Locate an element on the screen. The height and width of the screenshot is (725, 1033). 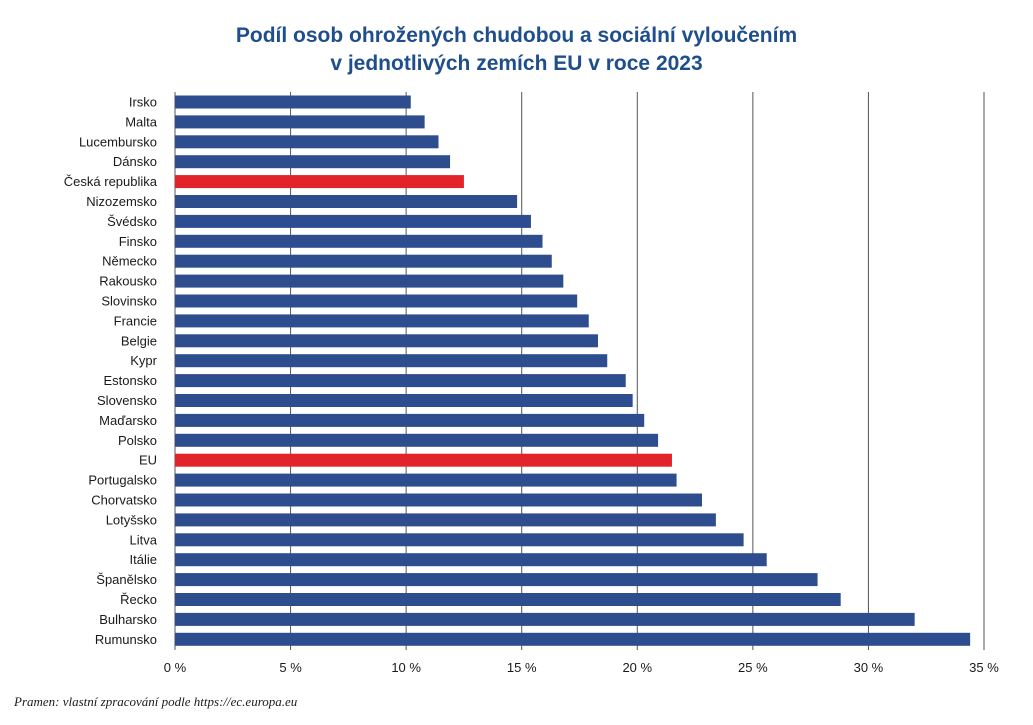
x-tick-label: 0 % is located at coordinates (175, 667).